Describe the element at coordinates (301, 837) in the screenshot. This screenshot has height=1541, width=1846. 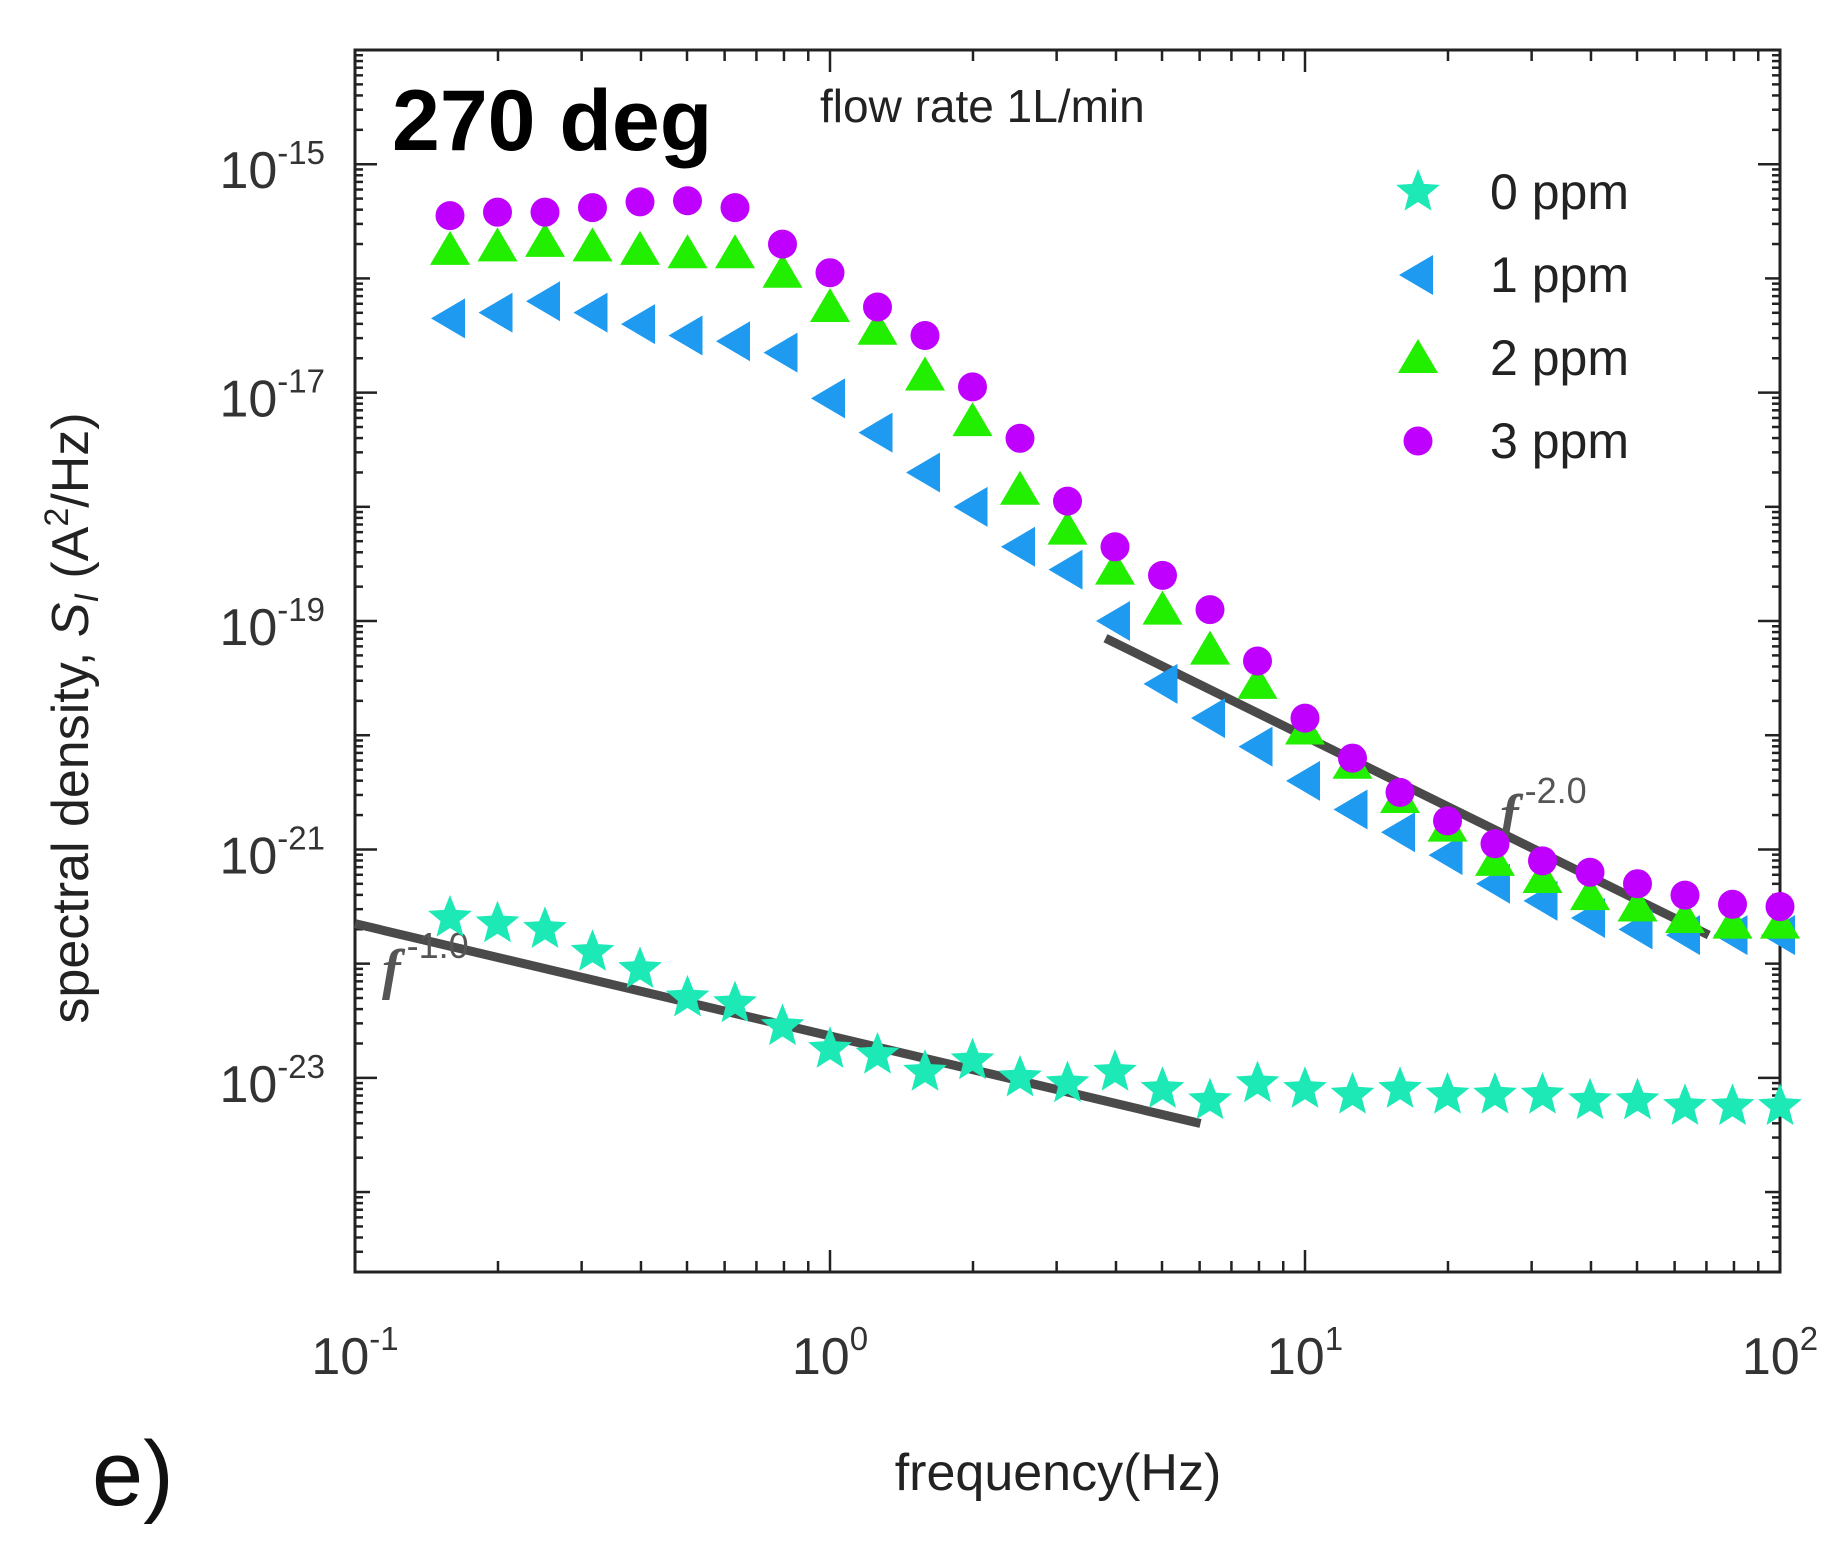
I see `y-tick-label-exponent: -21` at that location.